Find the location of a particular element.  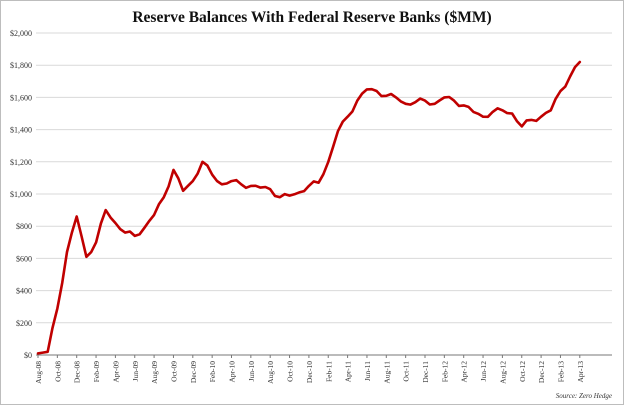

y-tick-label: $2,000 is located at coordinates (21, 33).